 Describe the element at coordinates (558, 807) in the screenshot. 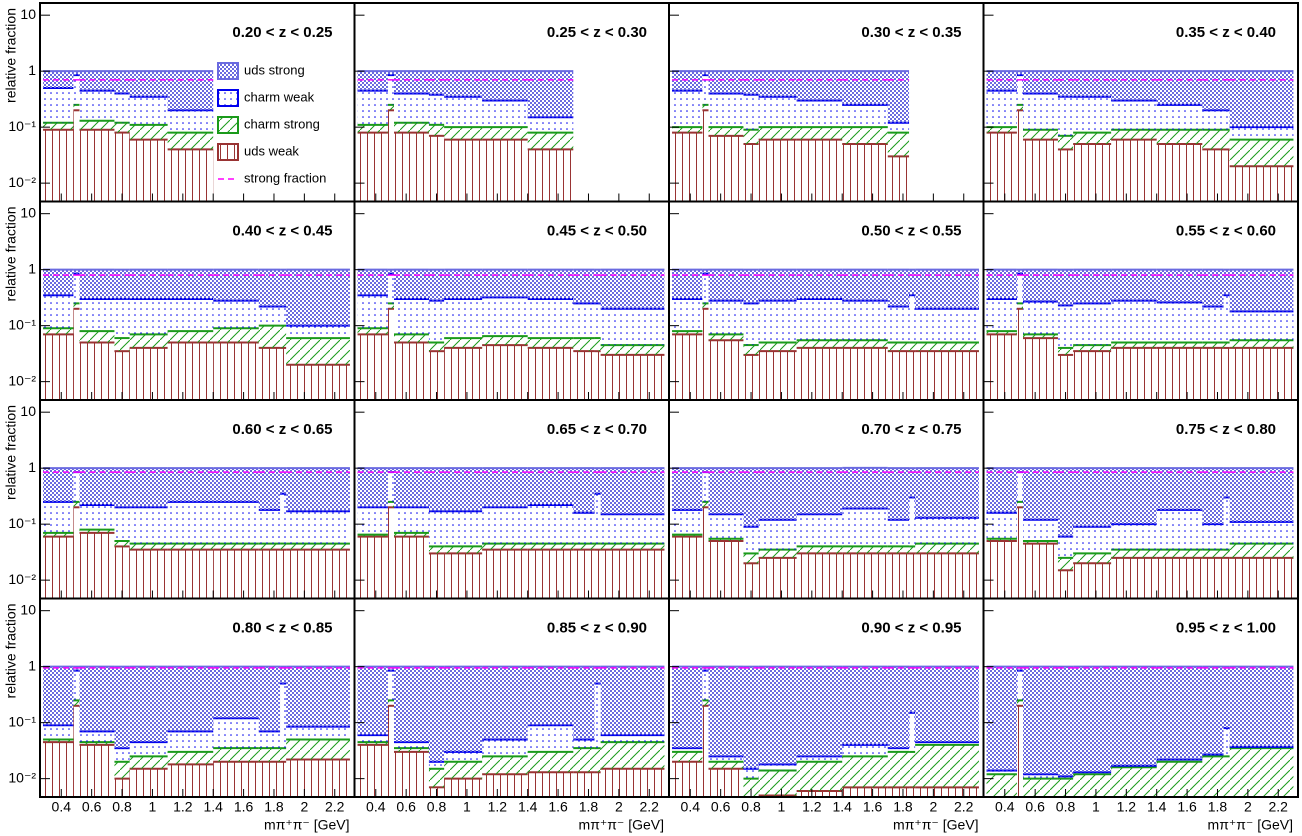

I see `x-tick-label: 1.6` at that location.